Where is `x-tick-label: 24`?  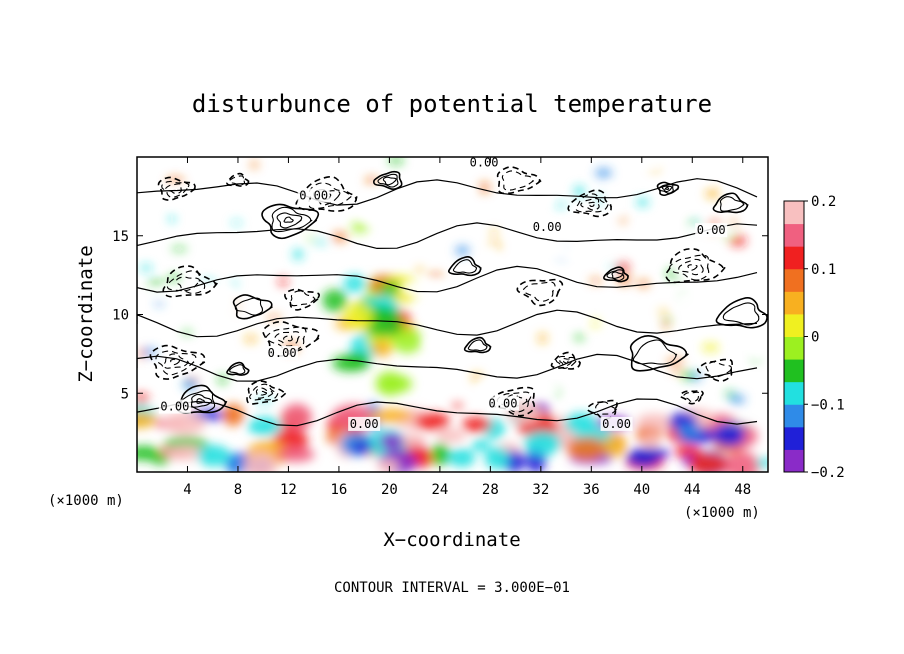 x-tick-label: 24 is located at coordinates (439, 490).